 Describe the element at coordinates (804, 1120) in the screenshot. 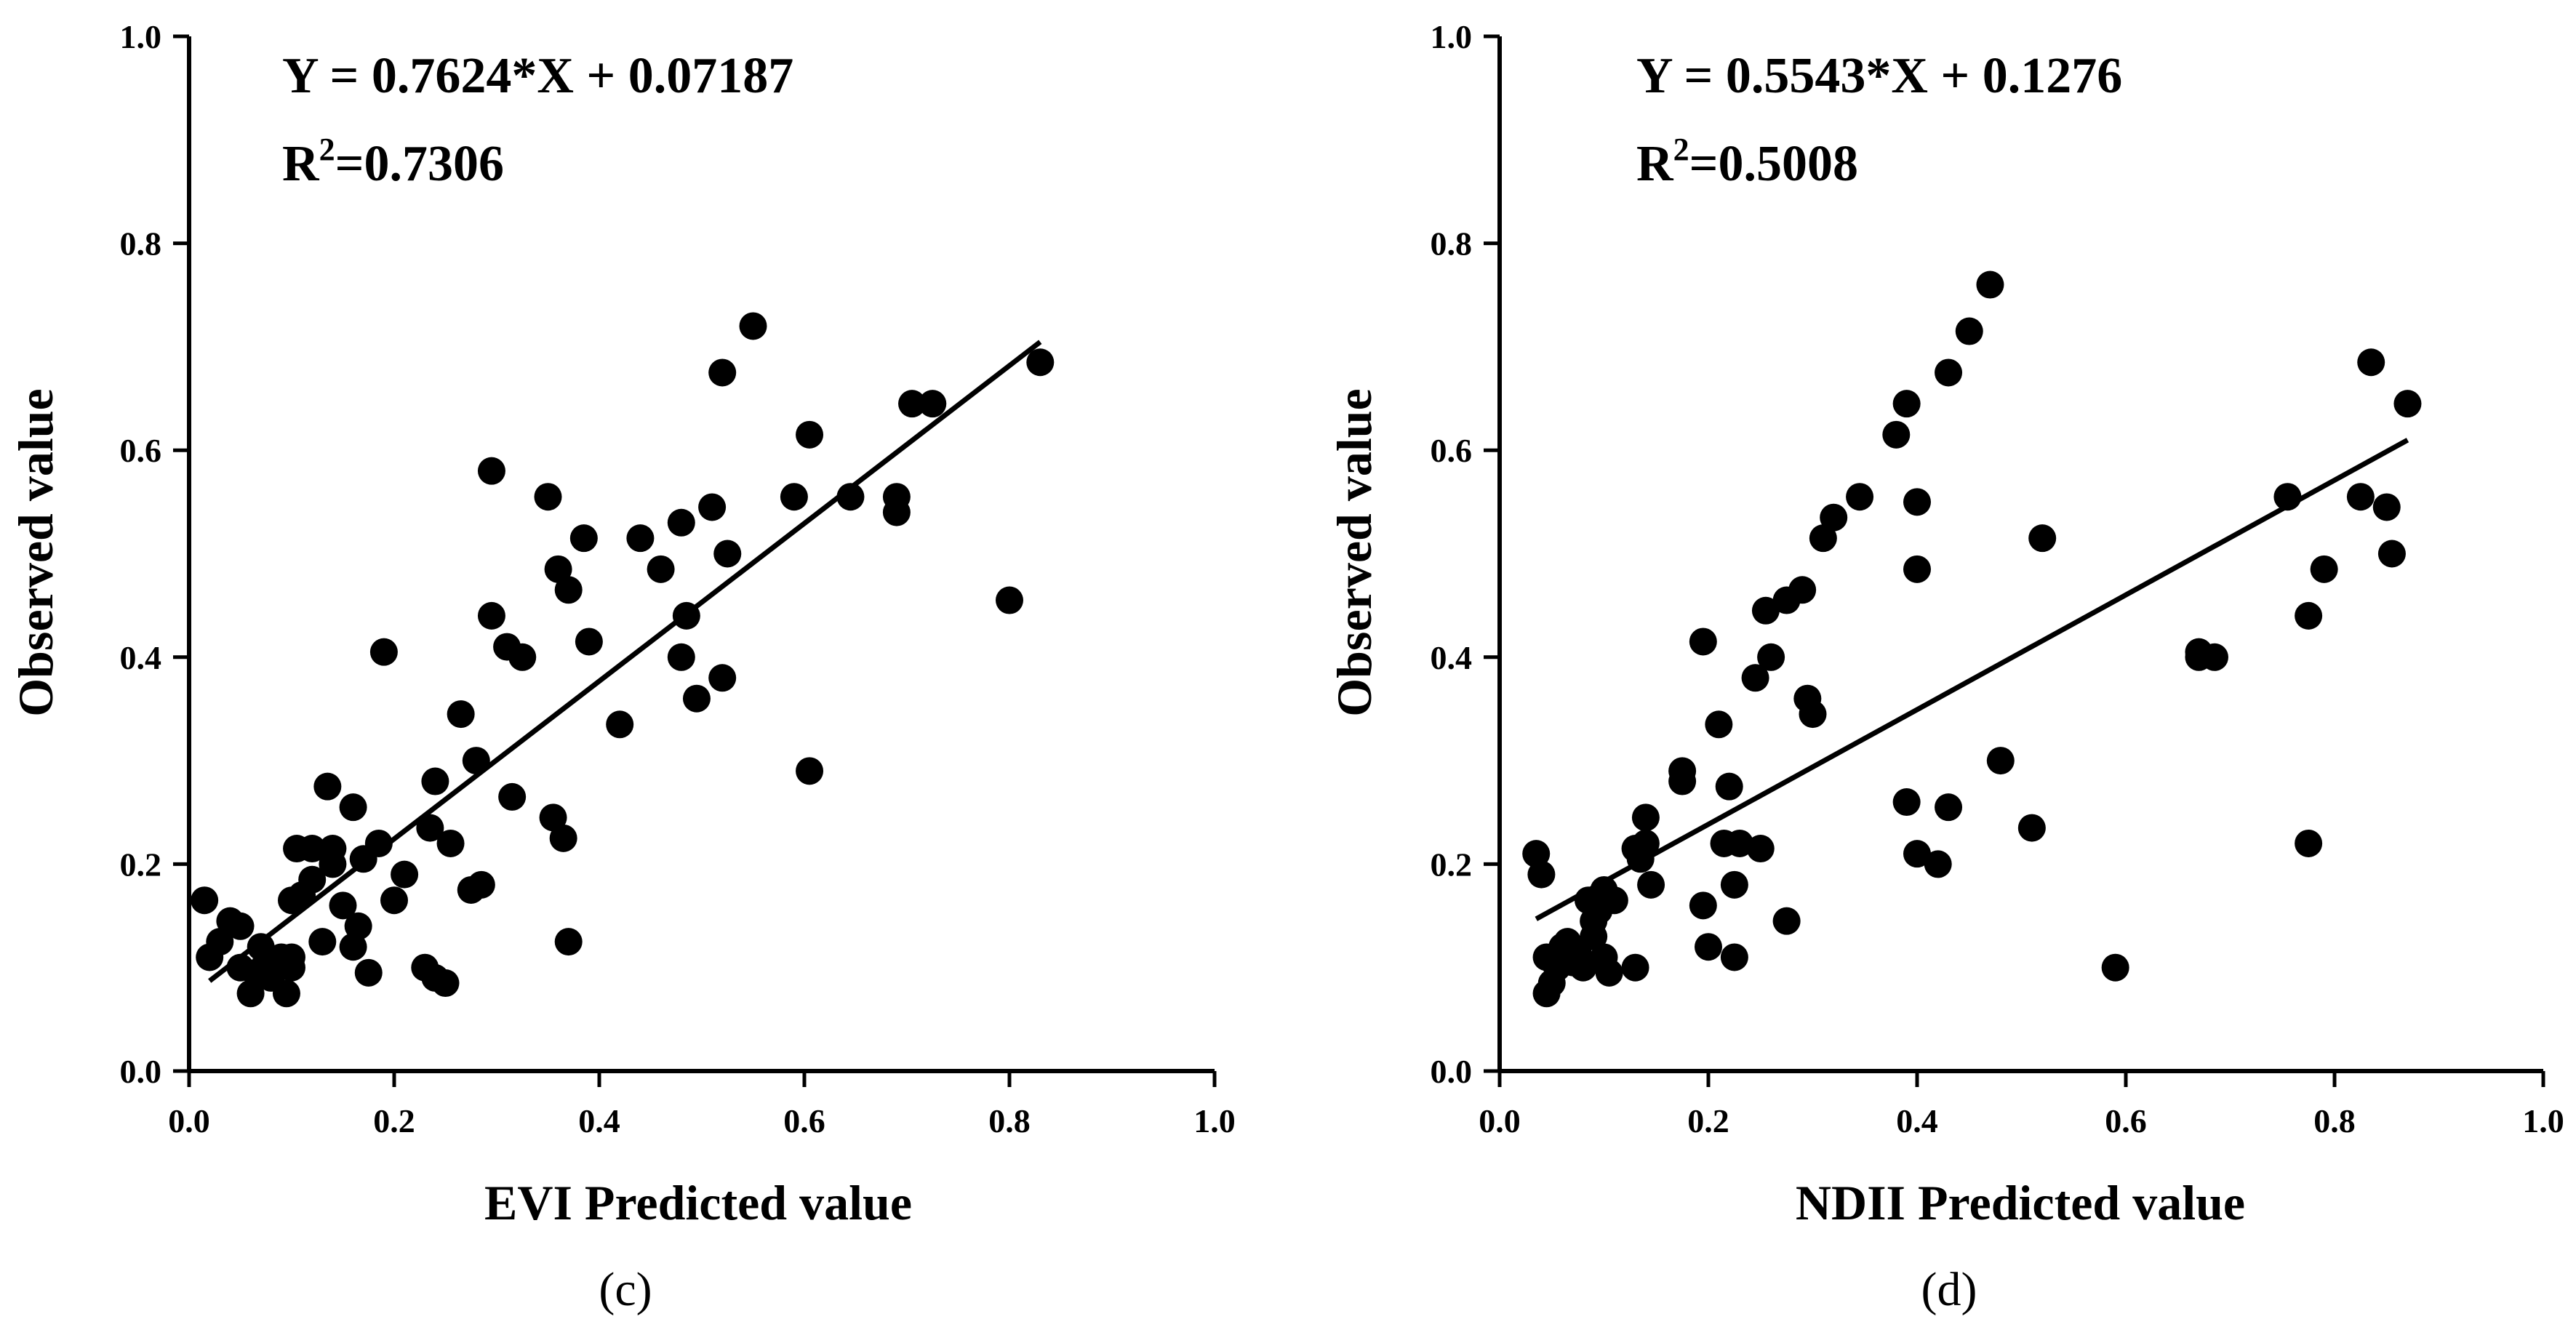

I see `x-tick-label: 0.6` at that location.